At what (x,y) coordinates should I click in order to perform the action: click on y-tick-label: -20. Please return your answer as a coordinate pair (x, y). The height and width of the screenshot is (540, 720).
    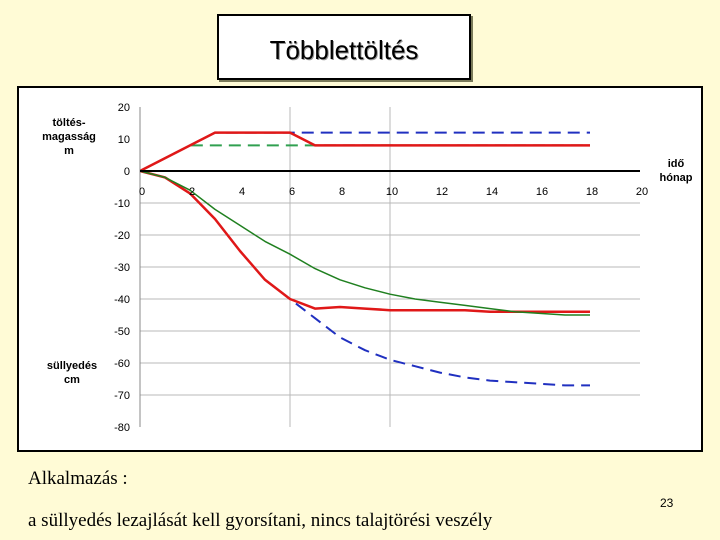
    Looking at the image, I should click on (122, 236).